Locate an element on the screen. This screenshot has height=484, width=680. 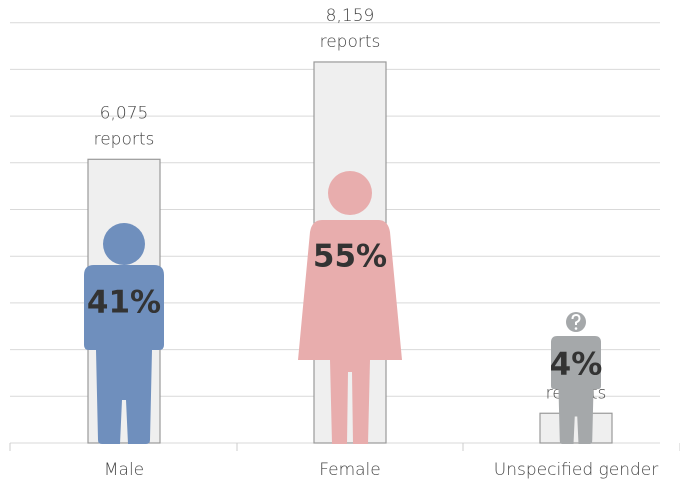
share-label: 4% is located at coordinates (576, 365).